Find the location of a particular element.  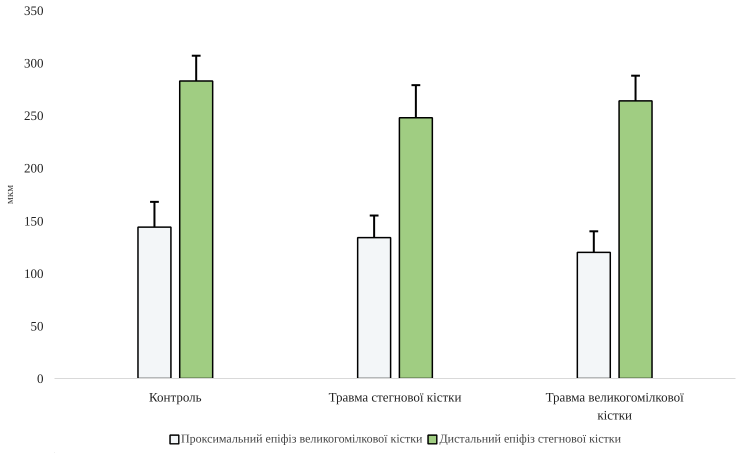

x-tick-label: Контроль is located at coordinates (175, 397).